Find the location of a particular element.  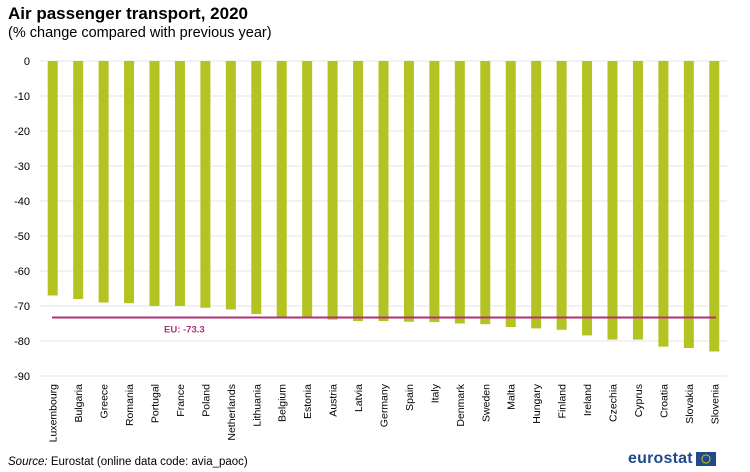

x-tick-label: Cyprus is located at coordinates (639, 400).